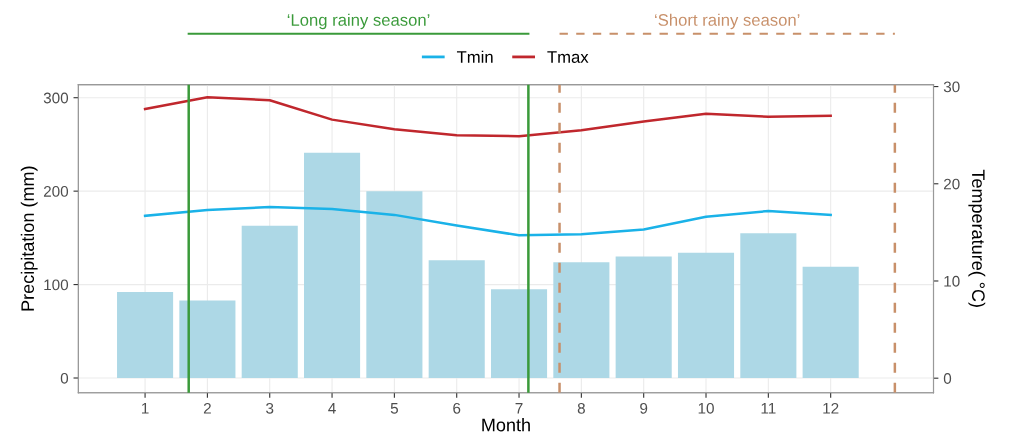  What do you see at coordinates (56, 98) in the screenshot?
I see `y-tick-label: 300` at bounding box center [56, 98].